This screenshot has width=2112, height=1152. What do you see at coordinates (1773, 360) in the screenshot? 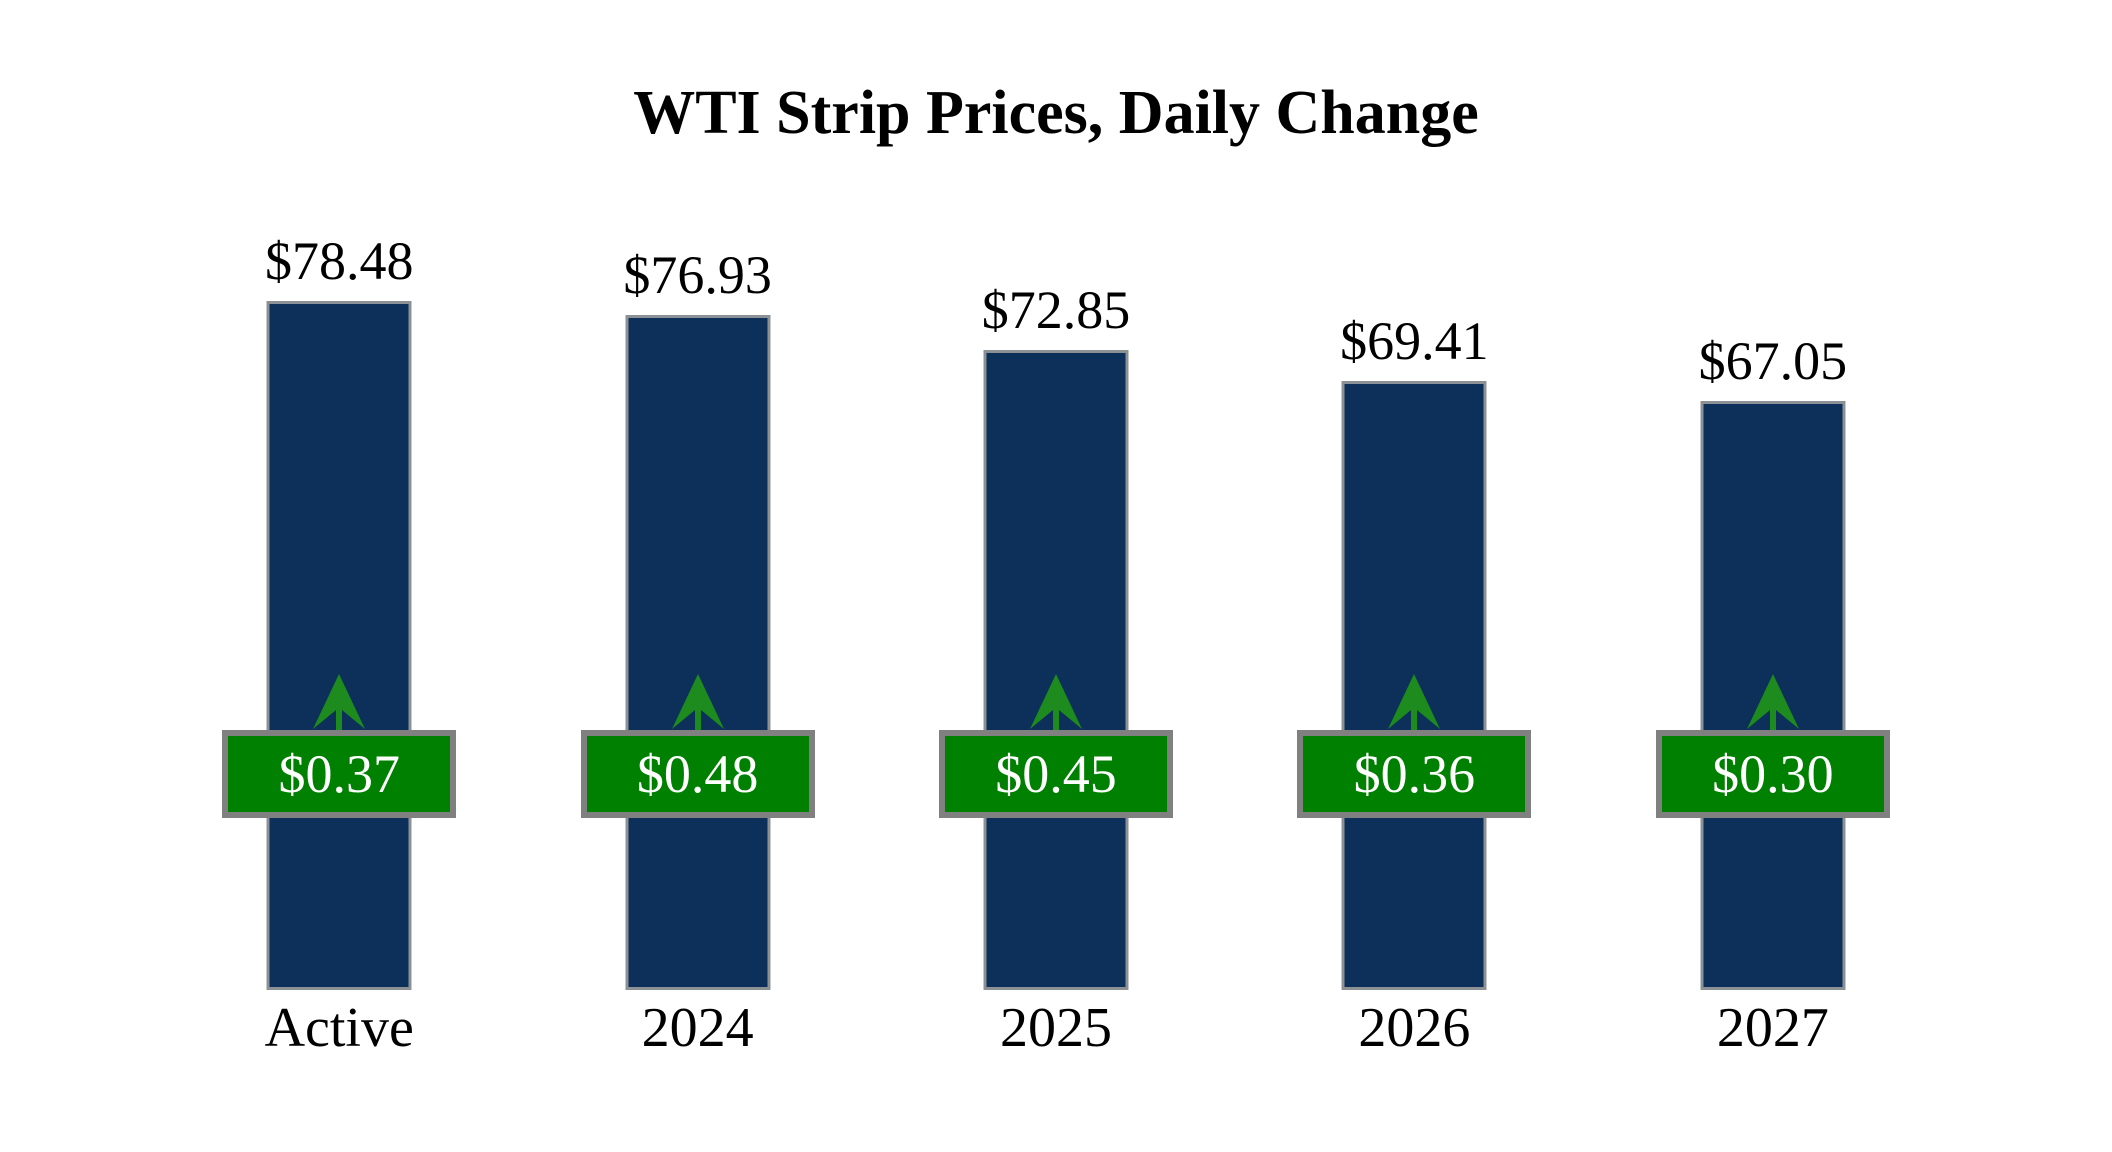
I see `bar-value-label: $67.05` at bounding box center [1773, 360].